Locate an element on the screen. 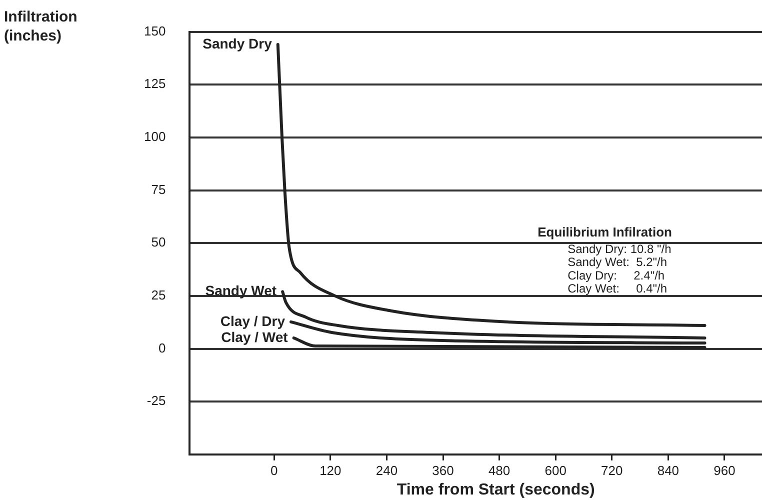 The height and width of the screenshot is (504, 762). y-tick-label: 50 is located at coordinates (158, 242).